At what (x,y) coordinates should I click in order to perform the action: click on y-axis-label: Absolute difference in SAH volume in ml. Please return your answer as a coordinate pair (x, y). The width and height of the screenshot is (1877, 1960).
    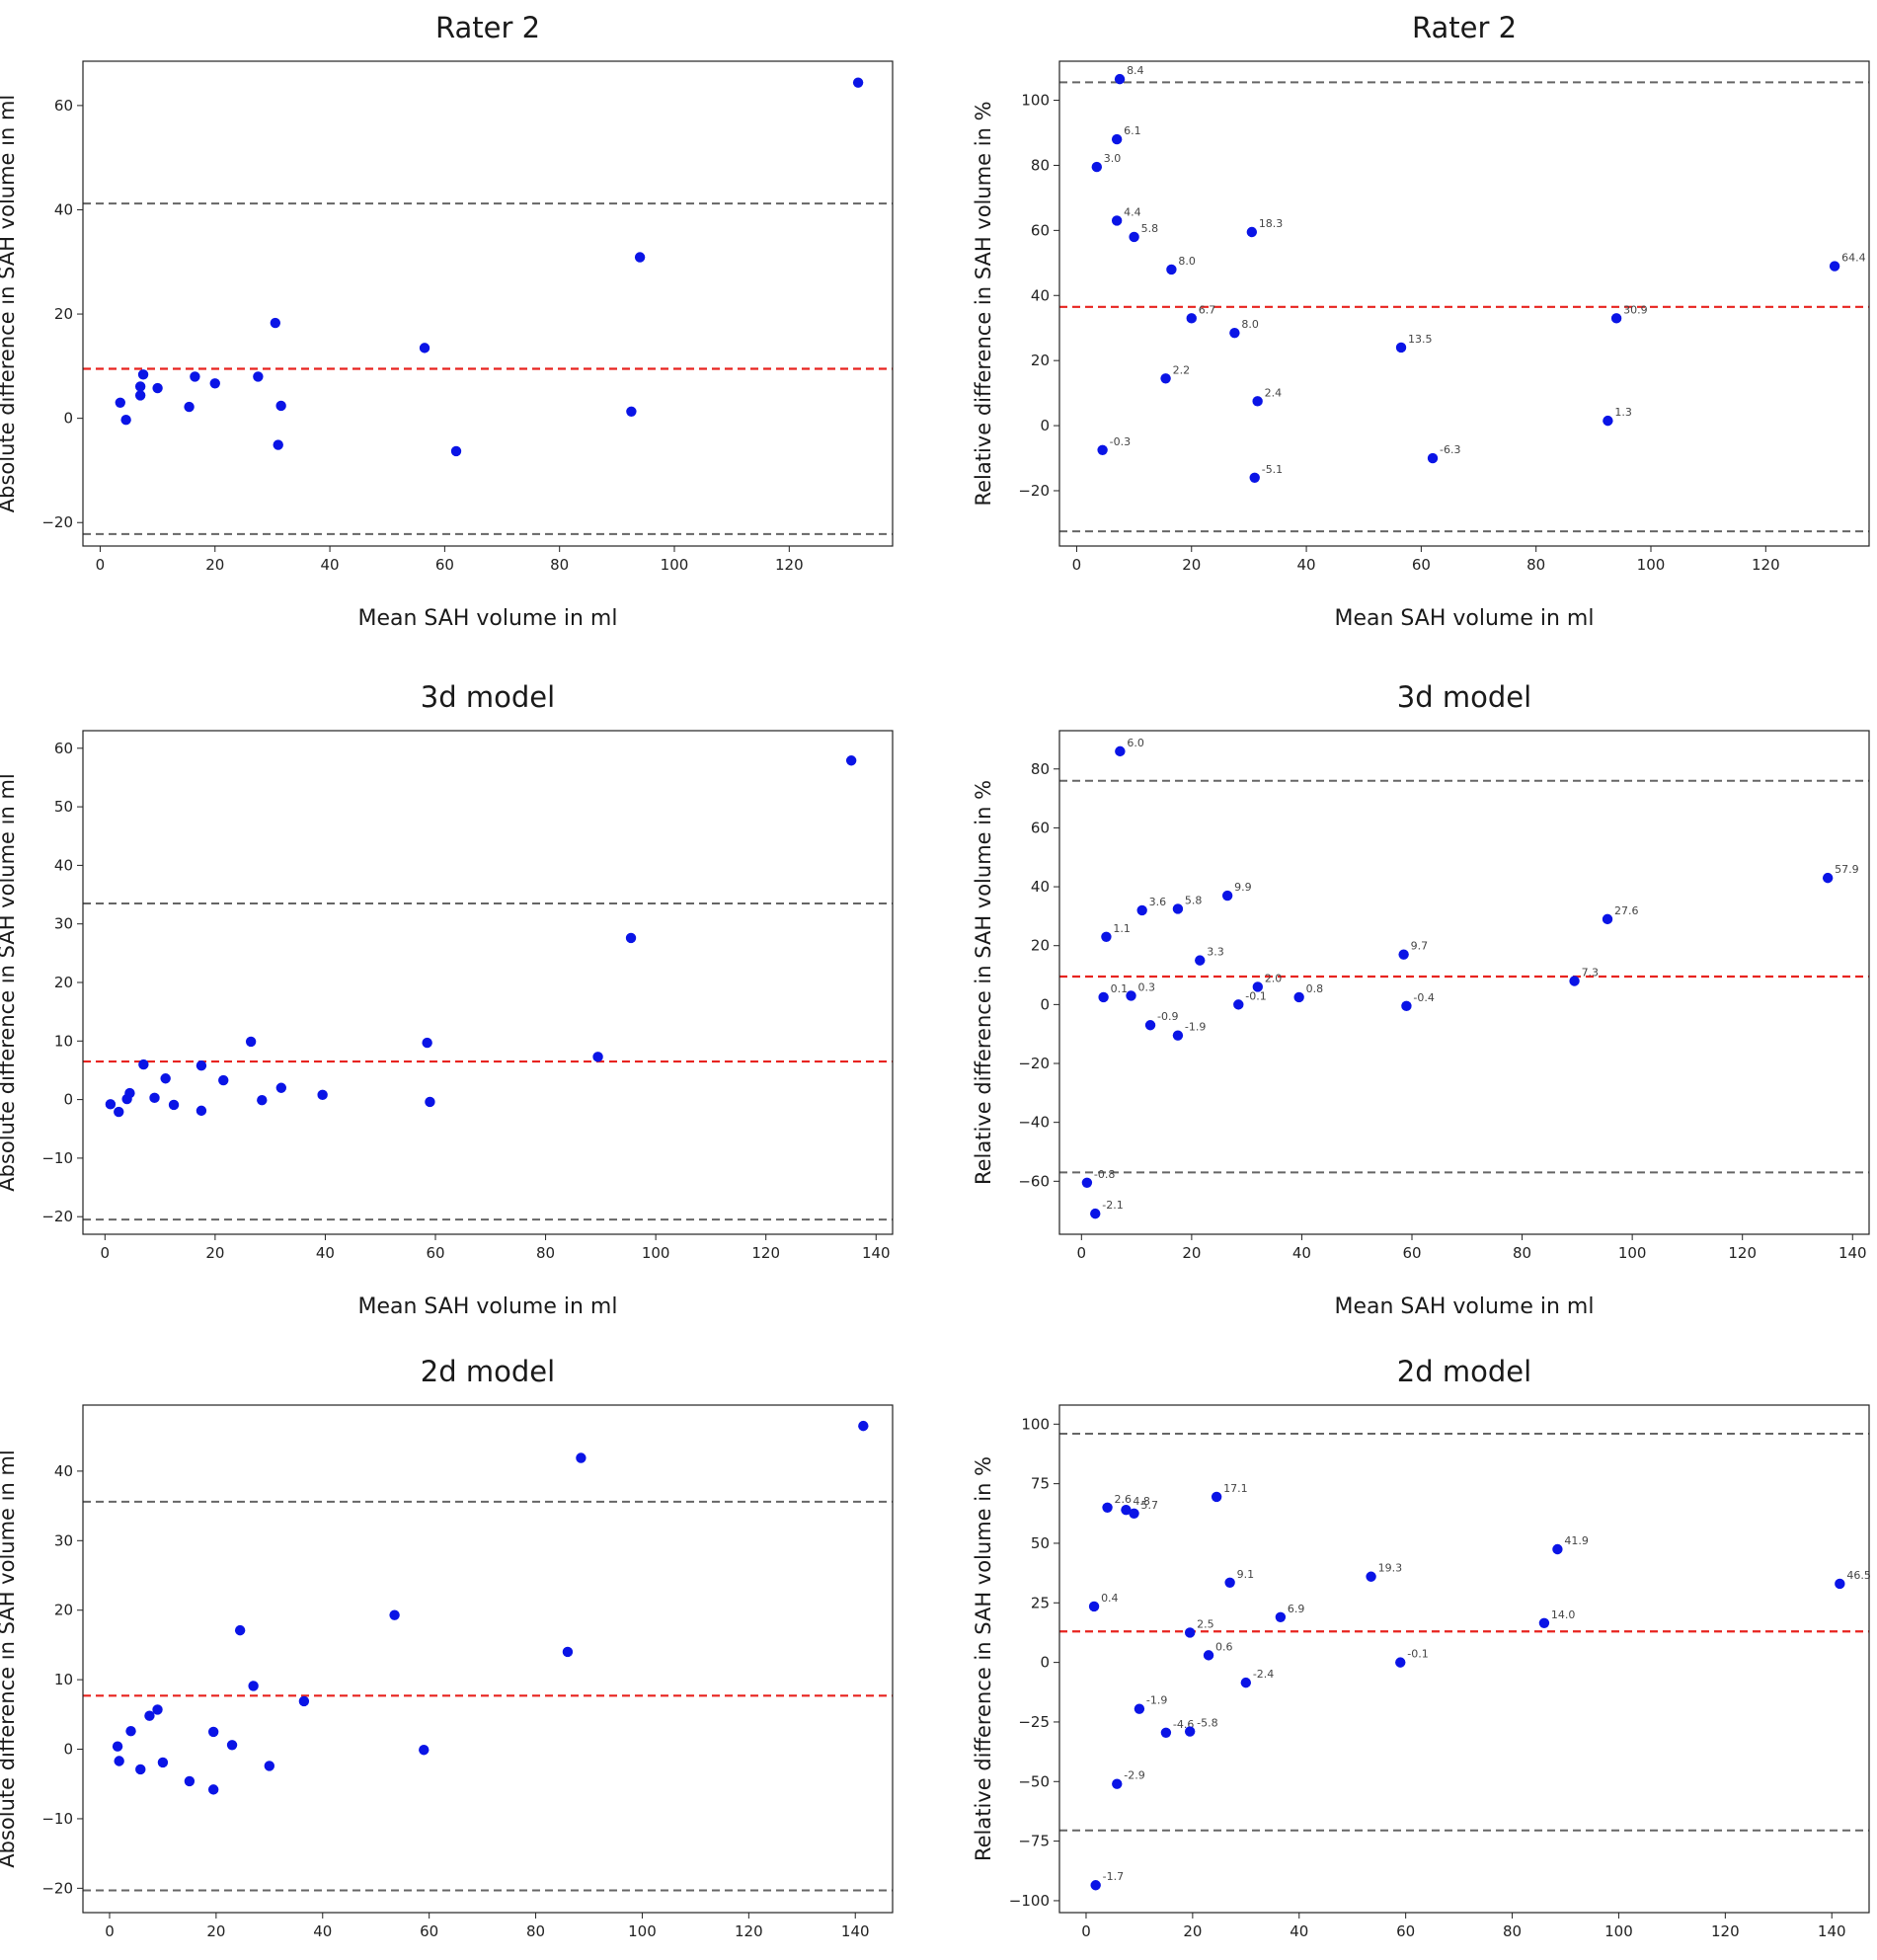
    Looking at the image, I should click on (9, 1659).